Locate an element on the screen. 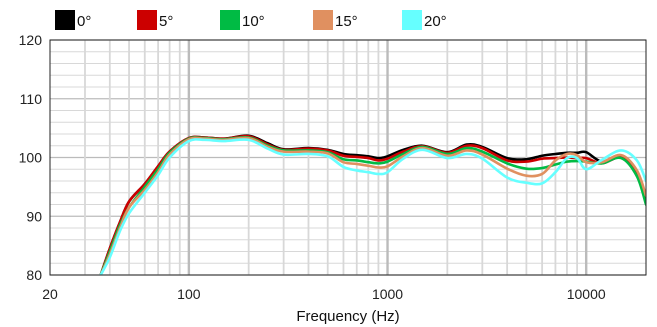 Image resolution: width=657 pixels, height=327 pixels. y-tick-label: 120 is located at coordinates (31, 40).